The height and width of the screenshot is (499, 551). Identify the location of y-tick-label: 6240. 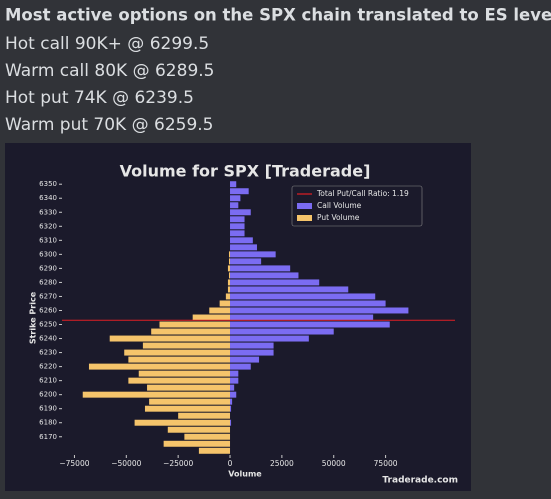
(48, 339).